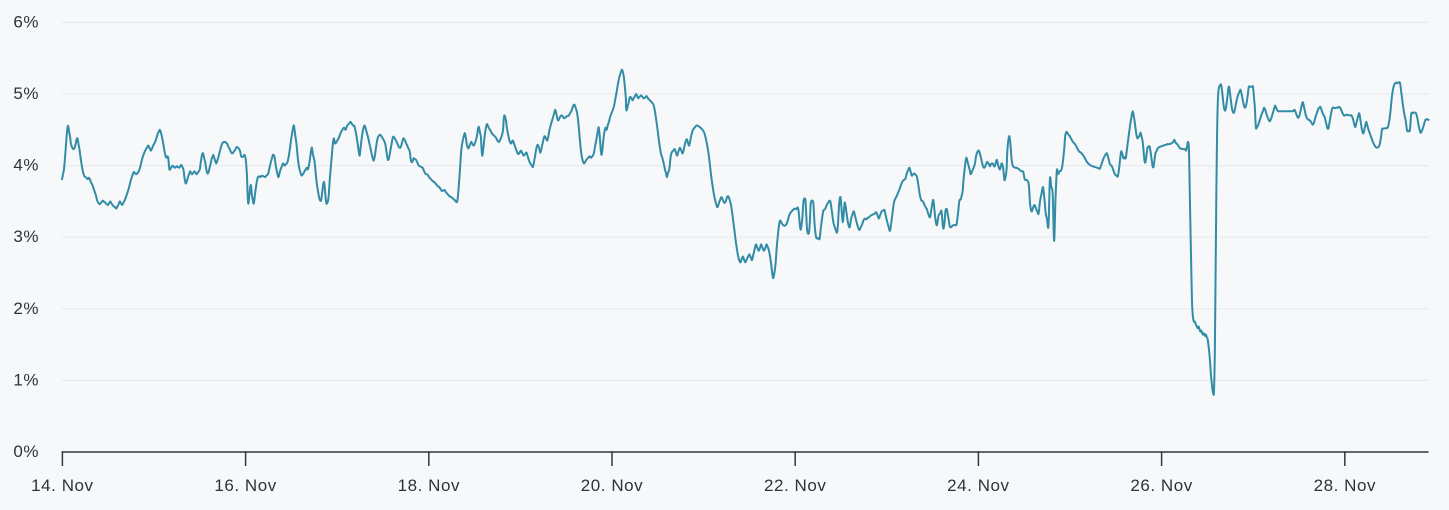 The image size is (1449, 510). I want to click on svg-text: 3%, so click(26, 236).